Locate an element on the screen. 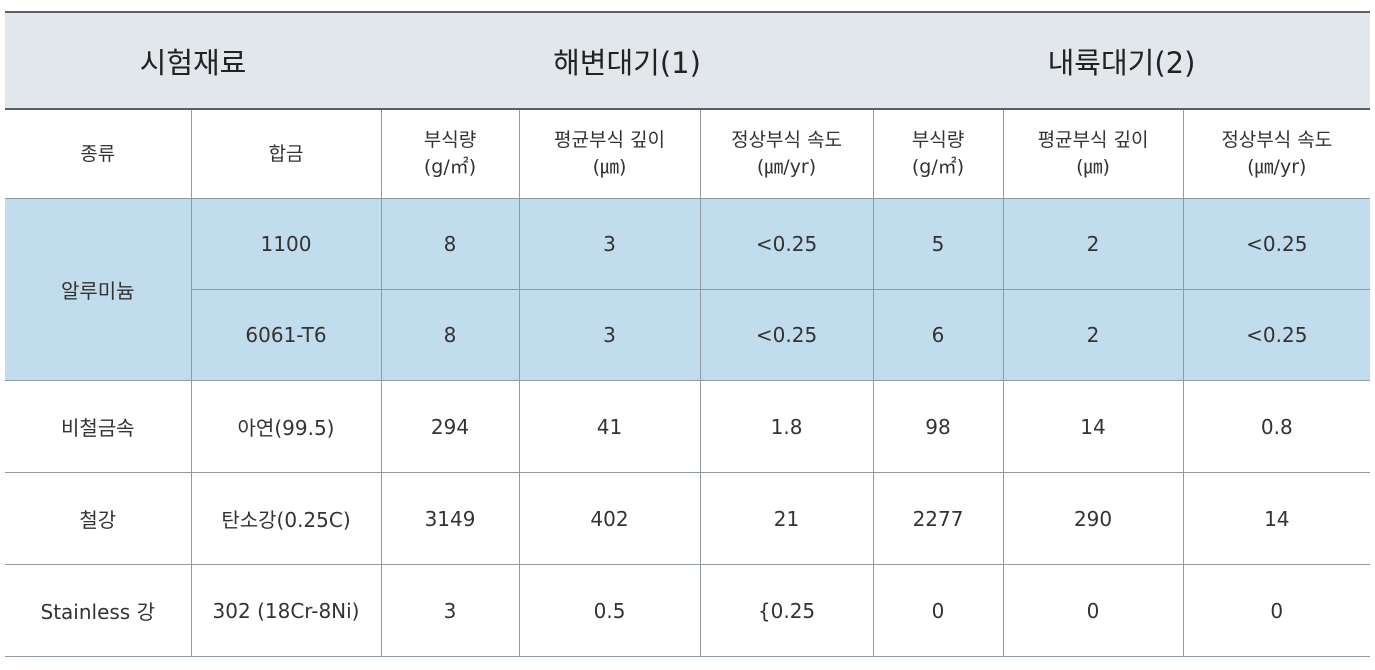 The height and width of the screenshot is (670, 1375). header-coastal: 해변대기(1) is located at coordinates (627, 60).